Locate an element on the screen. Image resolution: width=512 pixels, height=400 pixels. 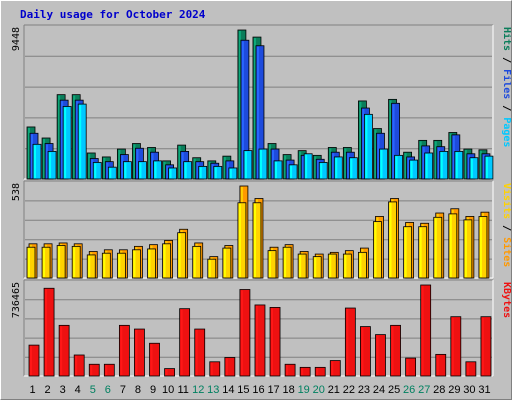
y-max-label: 9448 is located at coordinates (16, 39).